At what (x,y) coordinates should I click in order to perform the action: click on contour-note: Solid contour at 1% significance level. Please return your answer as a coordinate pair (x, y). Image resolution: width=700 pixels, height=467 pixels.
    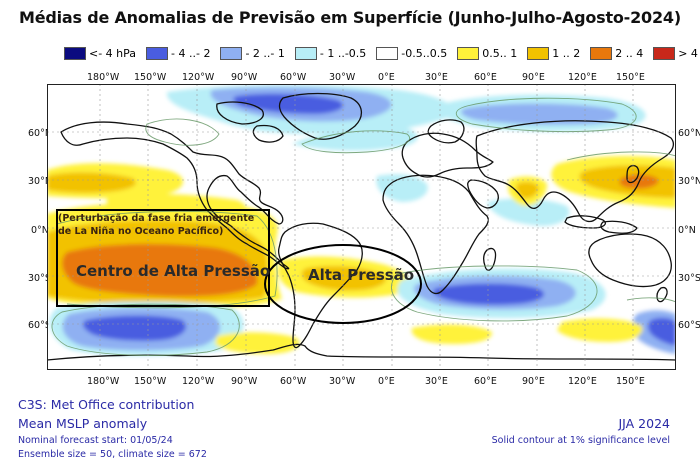
    Looking at the image, I should click on (580, 440).